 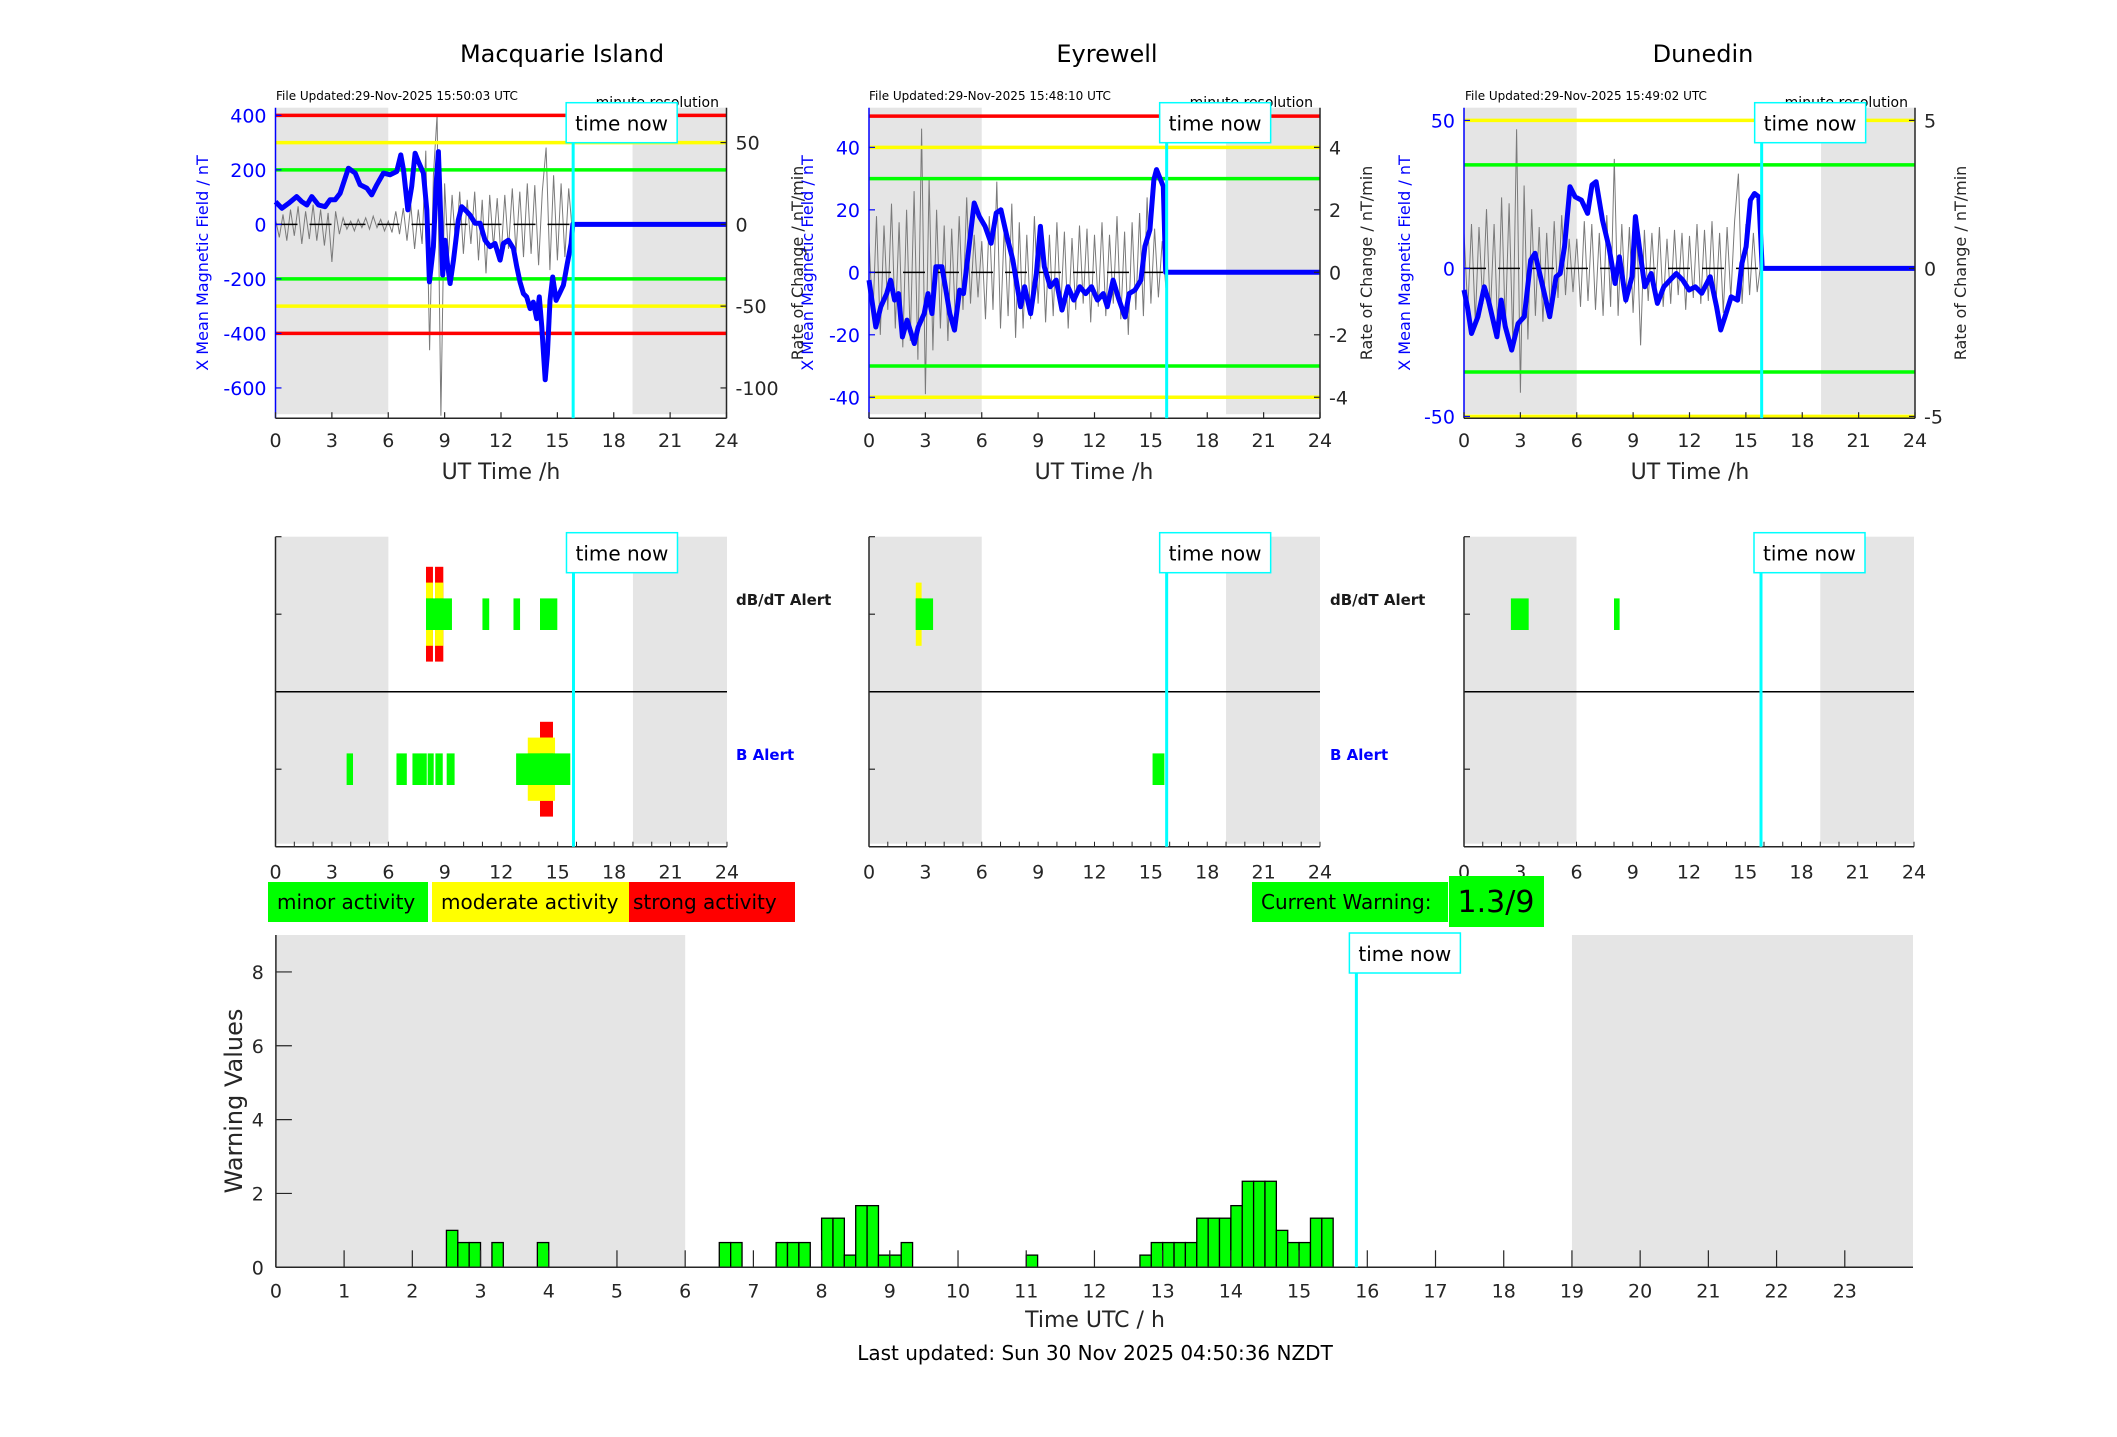 What do you see at coordinates (1612, 261) in the screenshot?
I see `rate-of-change-line` at bounding box center [1612, 261].